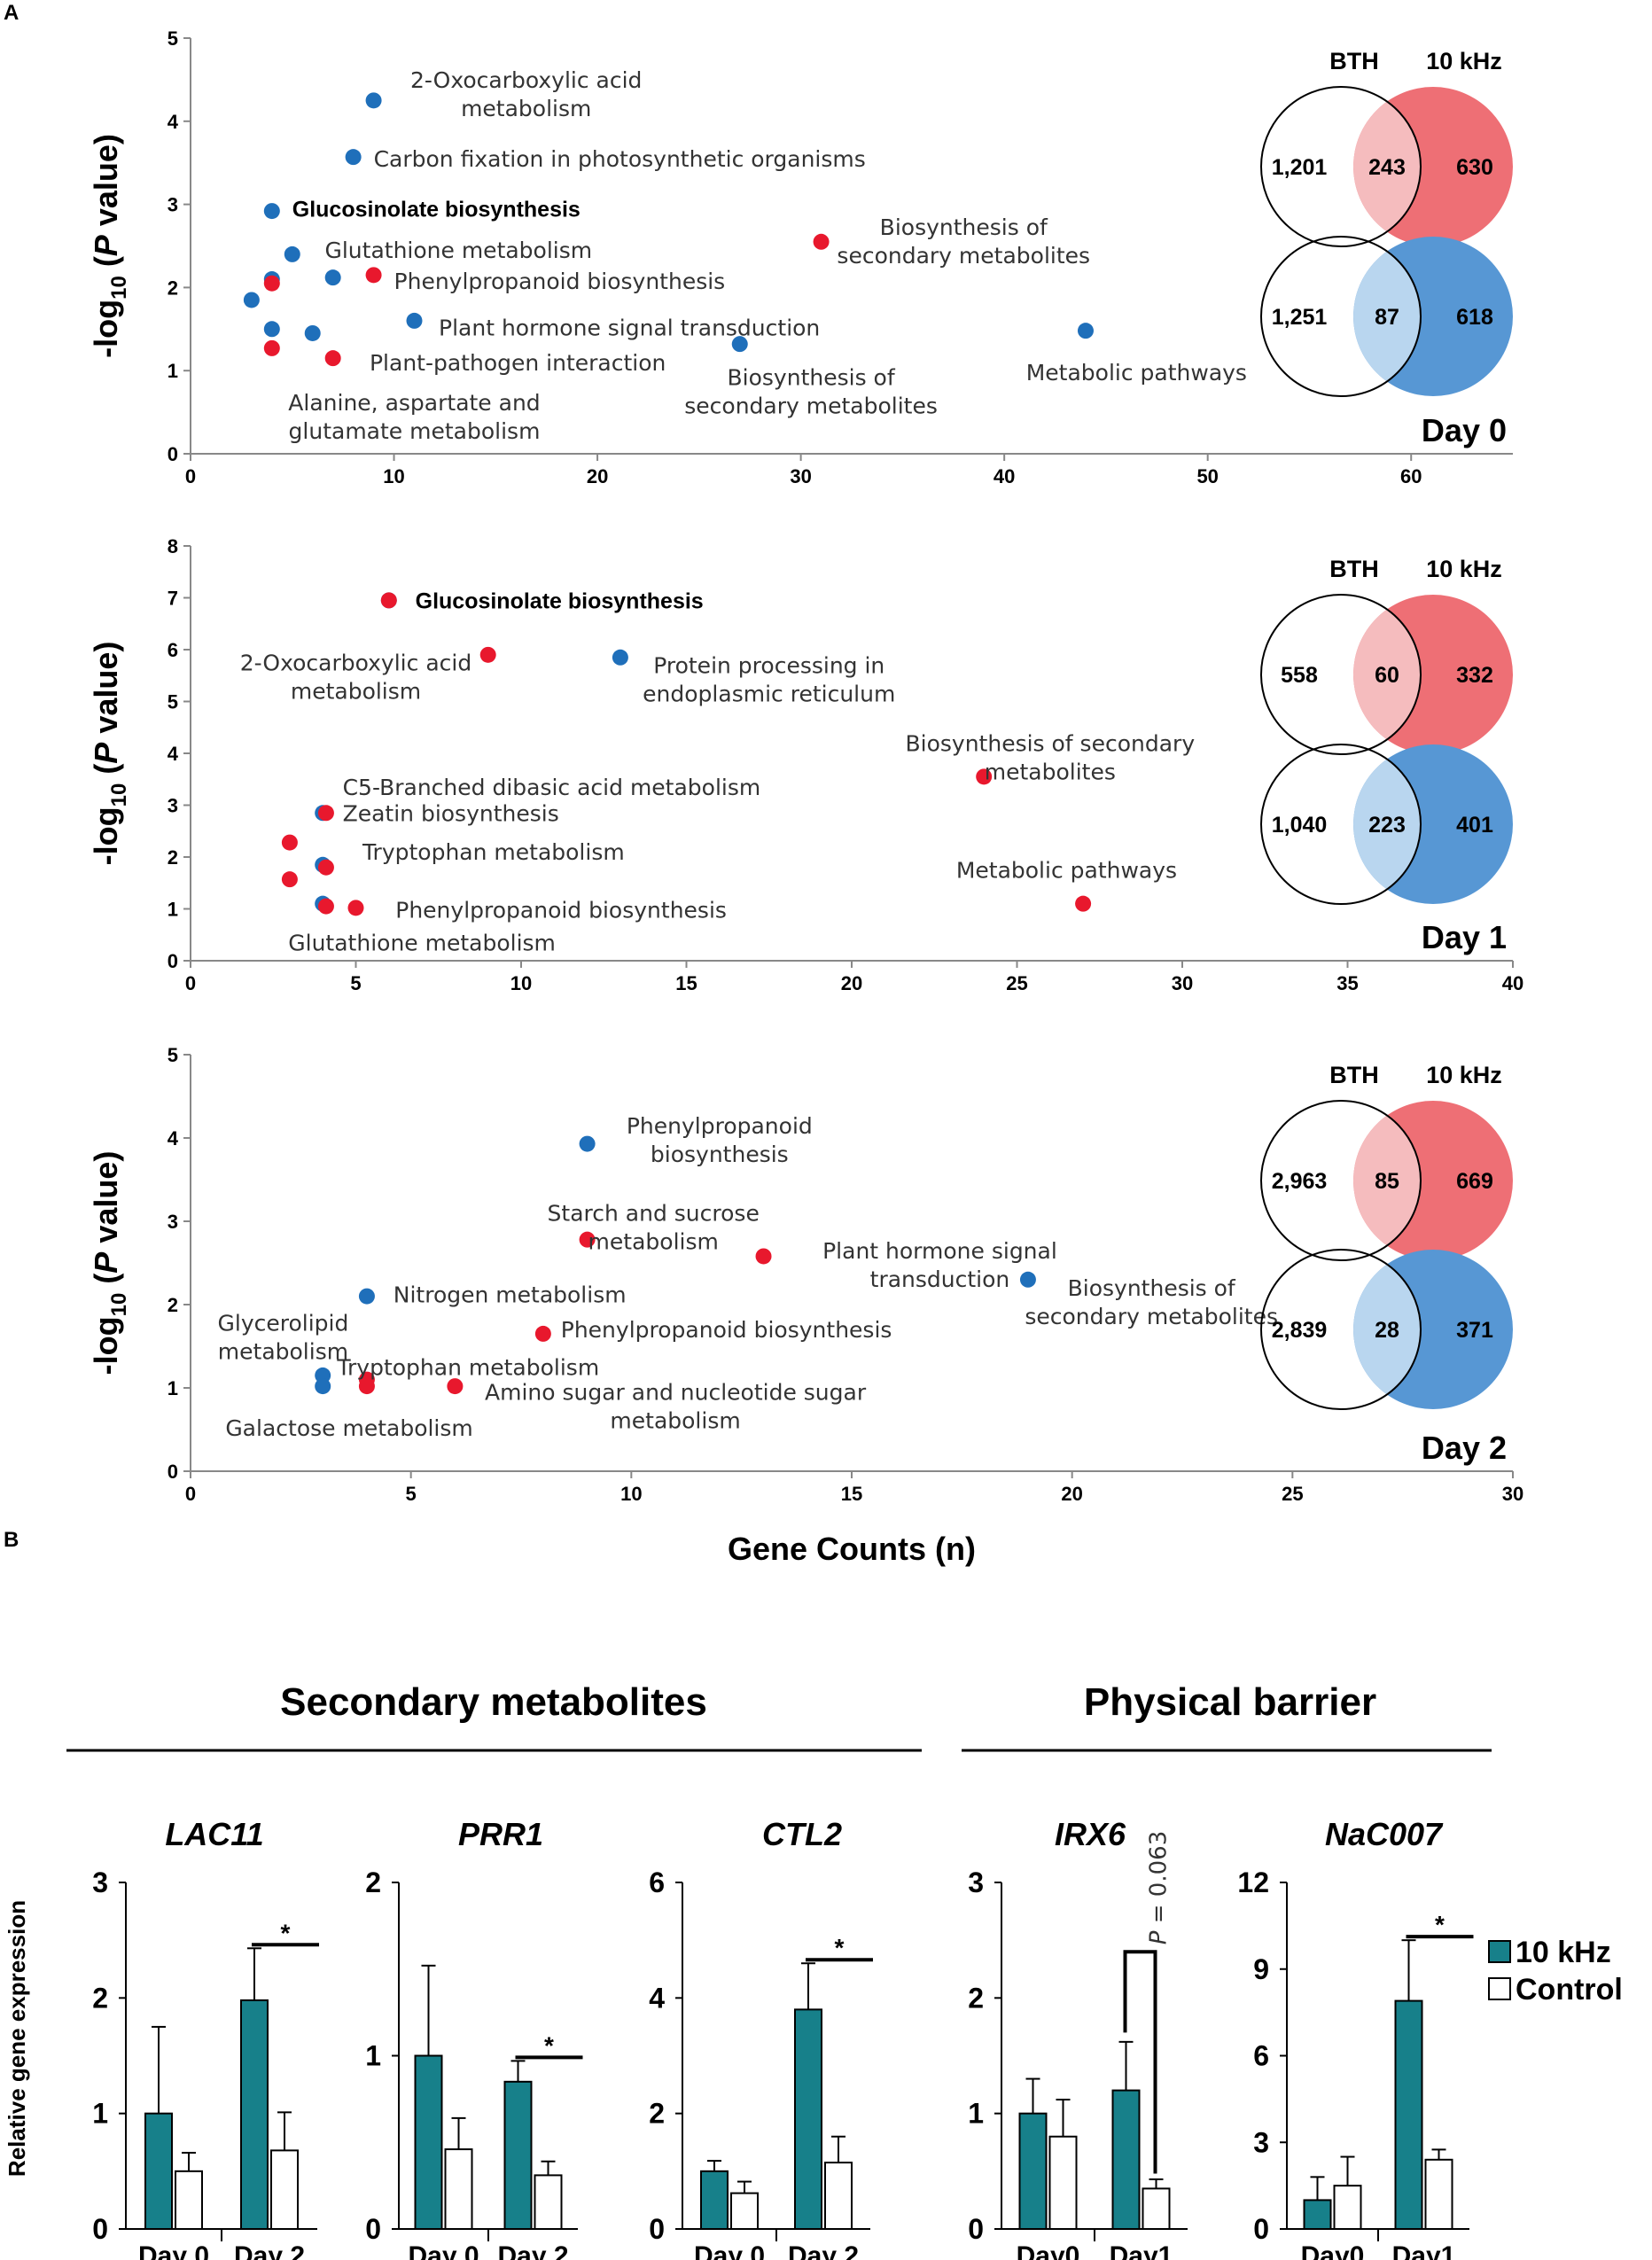 This screenshot has width=1652, height=2260. Describe the element at coordinates (560, 600) in the screenshot. I see `annotation-label: Glucosinolate biosynthesis` at that location.